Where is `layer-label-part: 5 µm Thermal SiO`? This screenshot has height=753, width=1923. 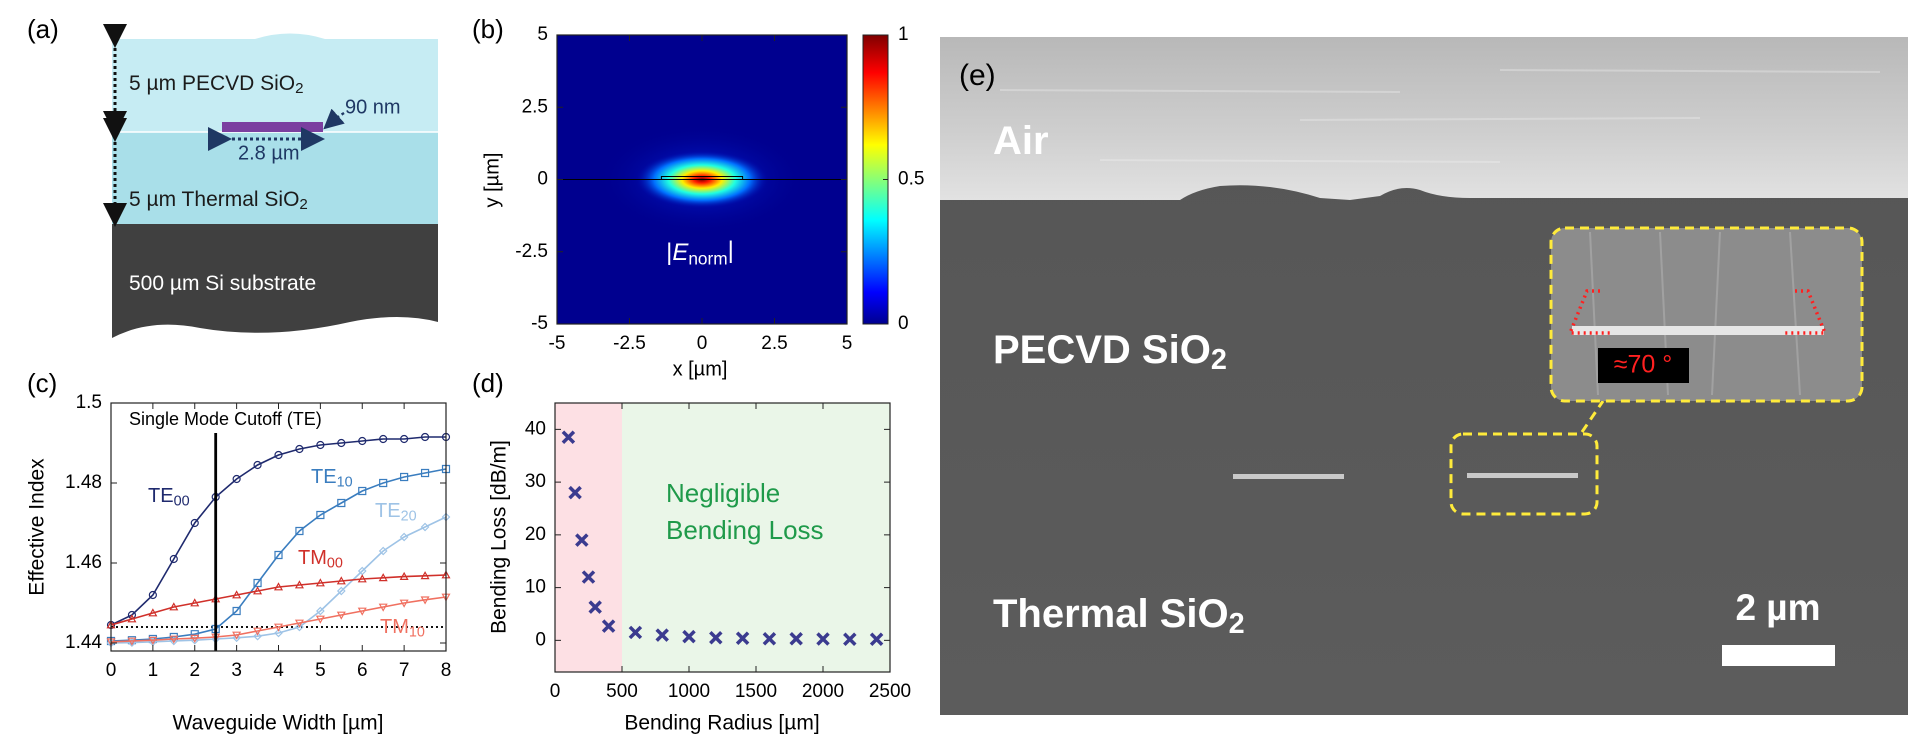
layer-label-part: 5 µm Thermal SiO is located at coordinates (214, 199).